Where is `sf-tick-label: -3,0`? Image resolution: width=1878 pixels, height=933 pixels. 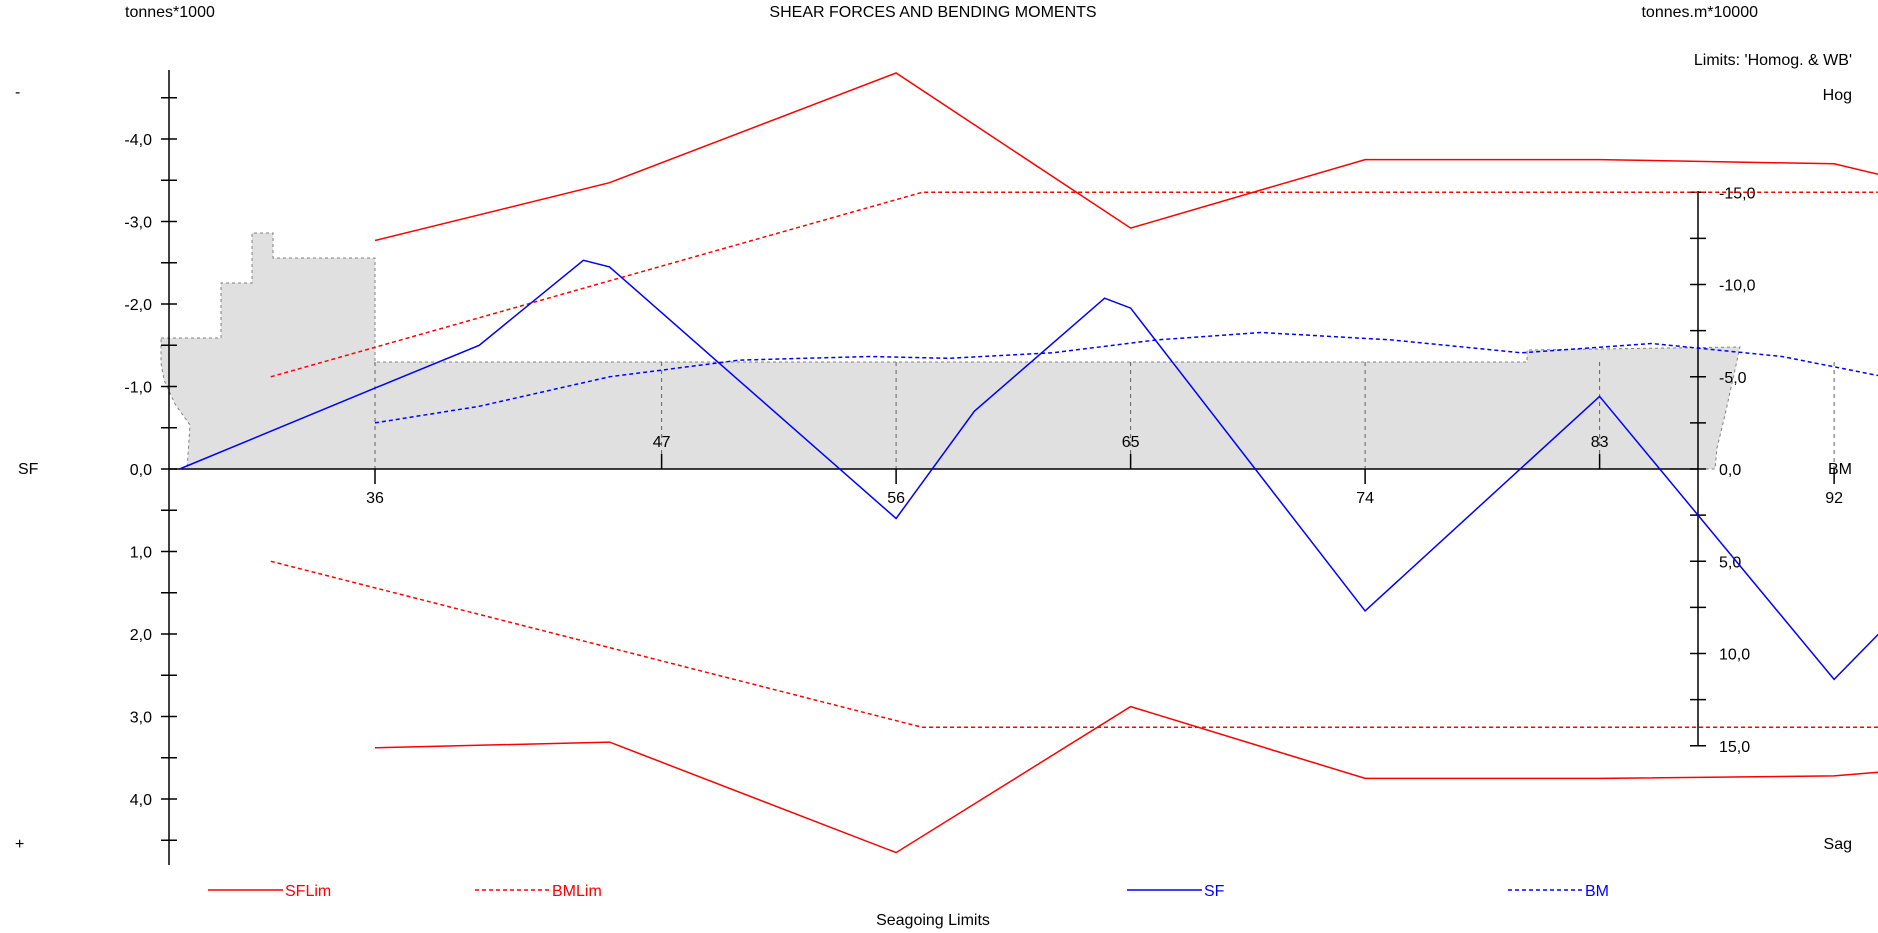
sf-tick-label: -3,0 is located at coordinates (138, 223).